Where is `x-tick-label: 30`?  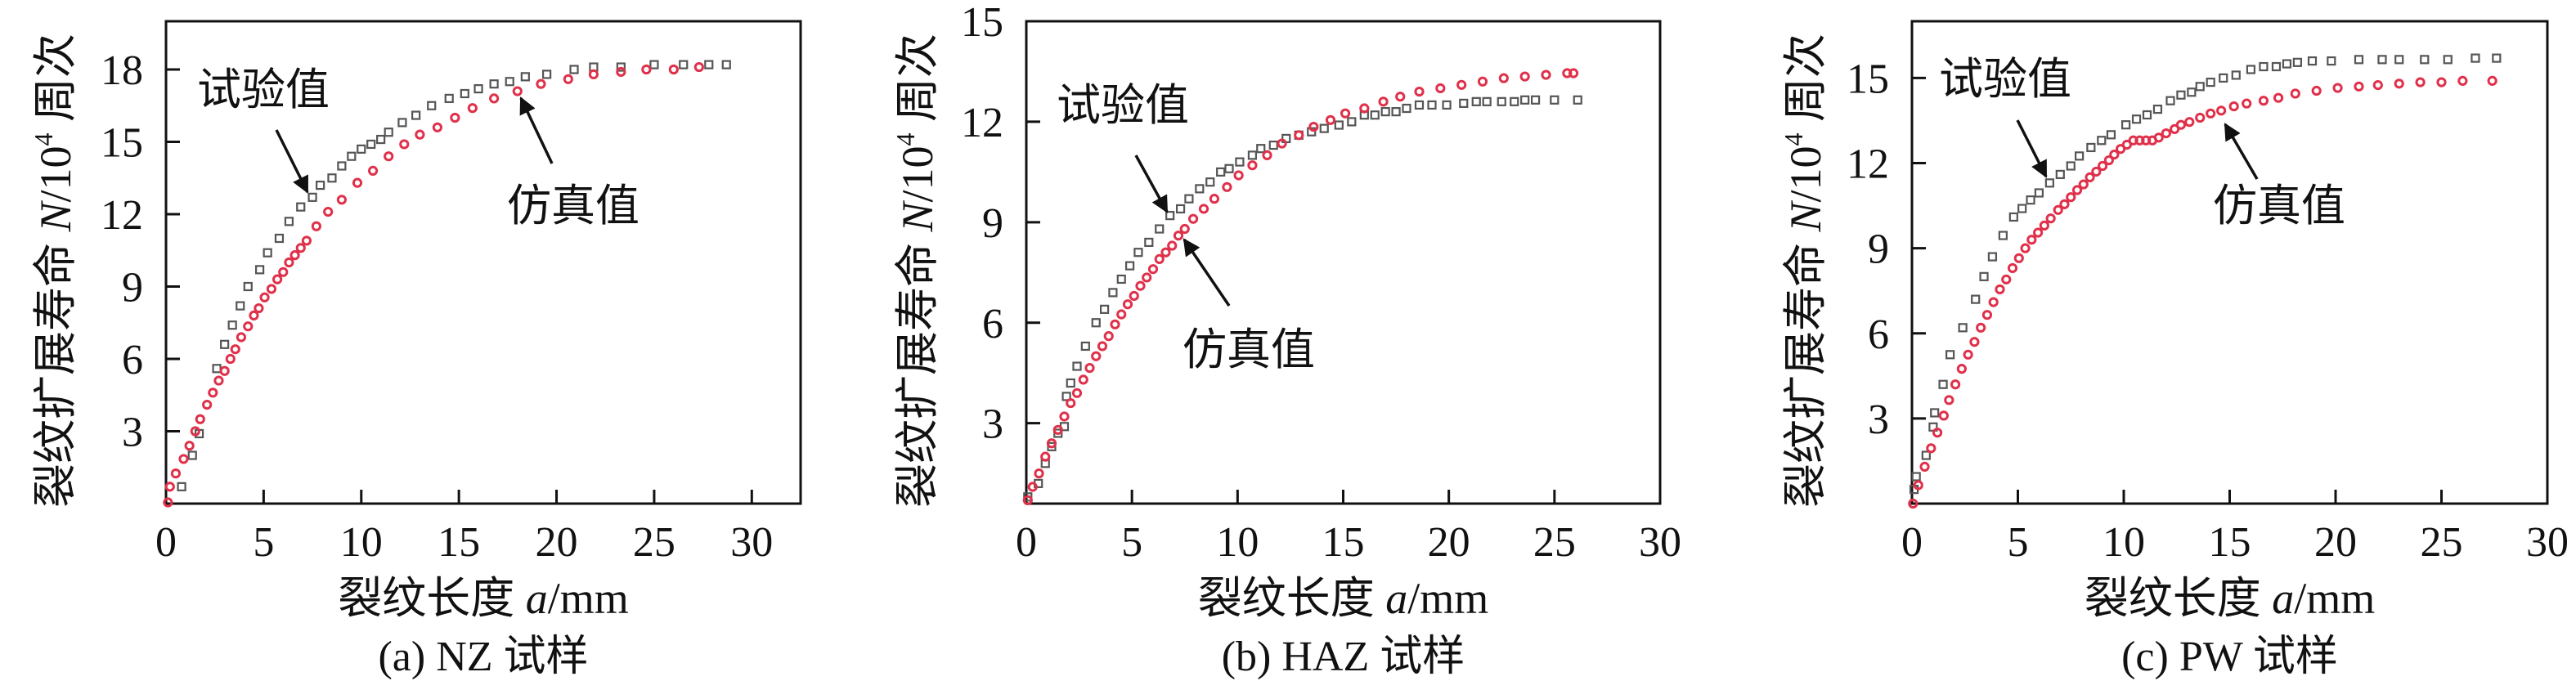
x-tick-label: 30 is located at coordinates (752, 542).